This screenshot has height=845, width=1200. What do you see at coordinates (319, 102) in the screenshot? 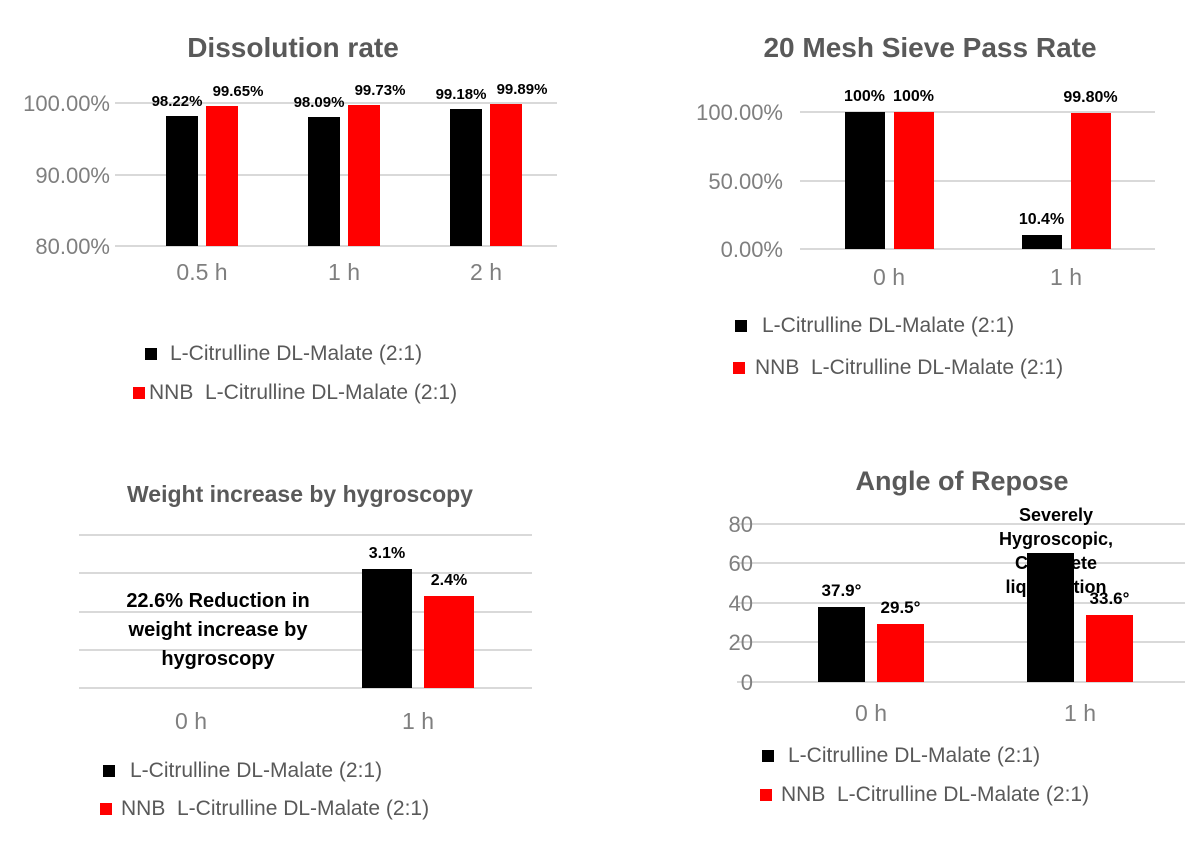
I see `bar-value-label: 98.09%` at bounding box center [319, 102].